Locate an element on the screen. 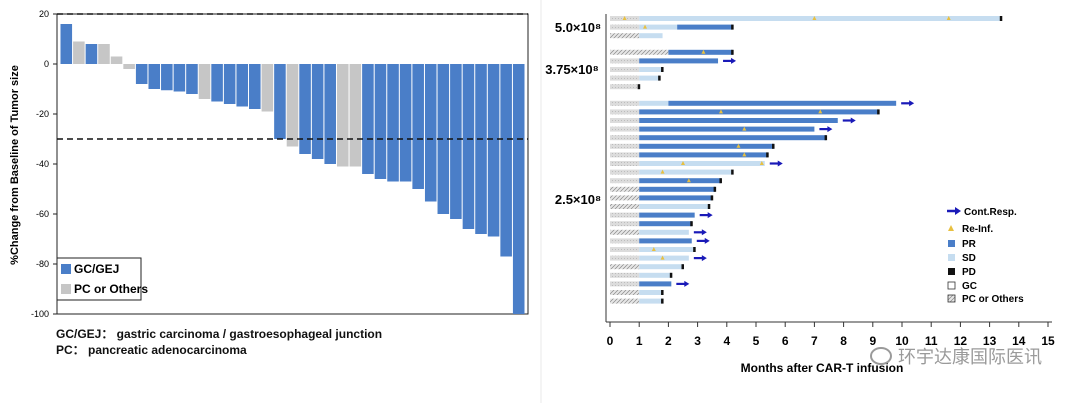 The width and height of the screenshot is (1080, 403). swimmer-xlabel: Months after CAR-T infusion is located at coordinates (822, 368).